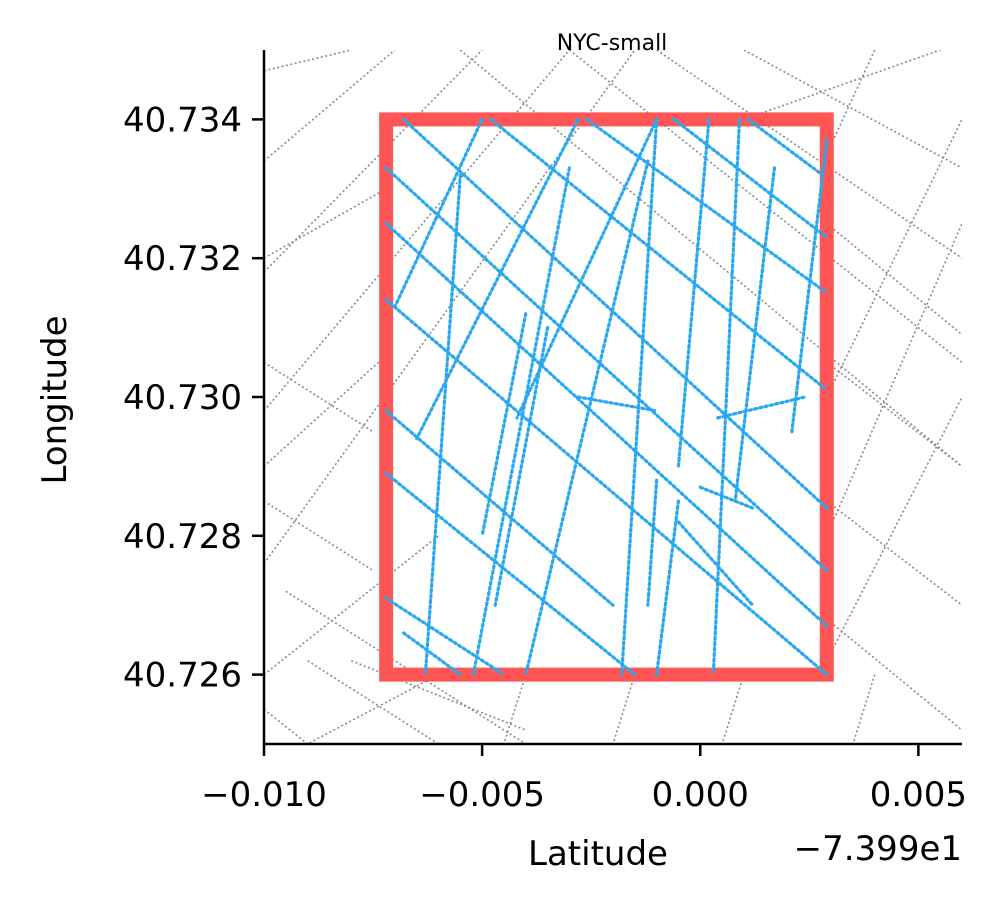 The width and height of the screenshot is (1007, 904). What do you see at coordinates (182, 398) in the screenshot?
I see `y-tick-label: 40.730` at bounding box center [182, 398].